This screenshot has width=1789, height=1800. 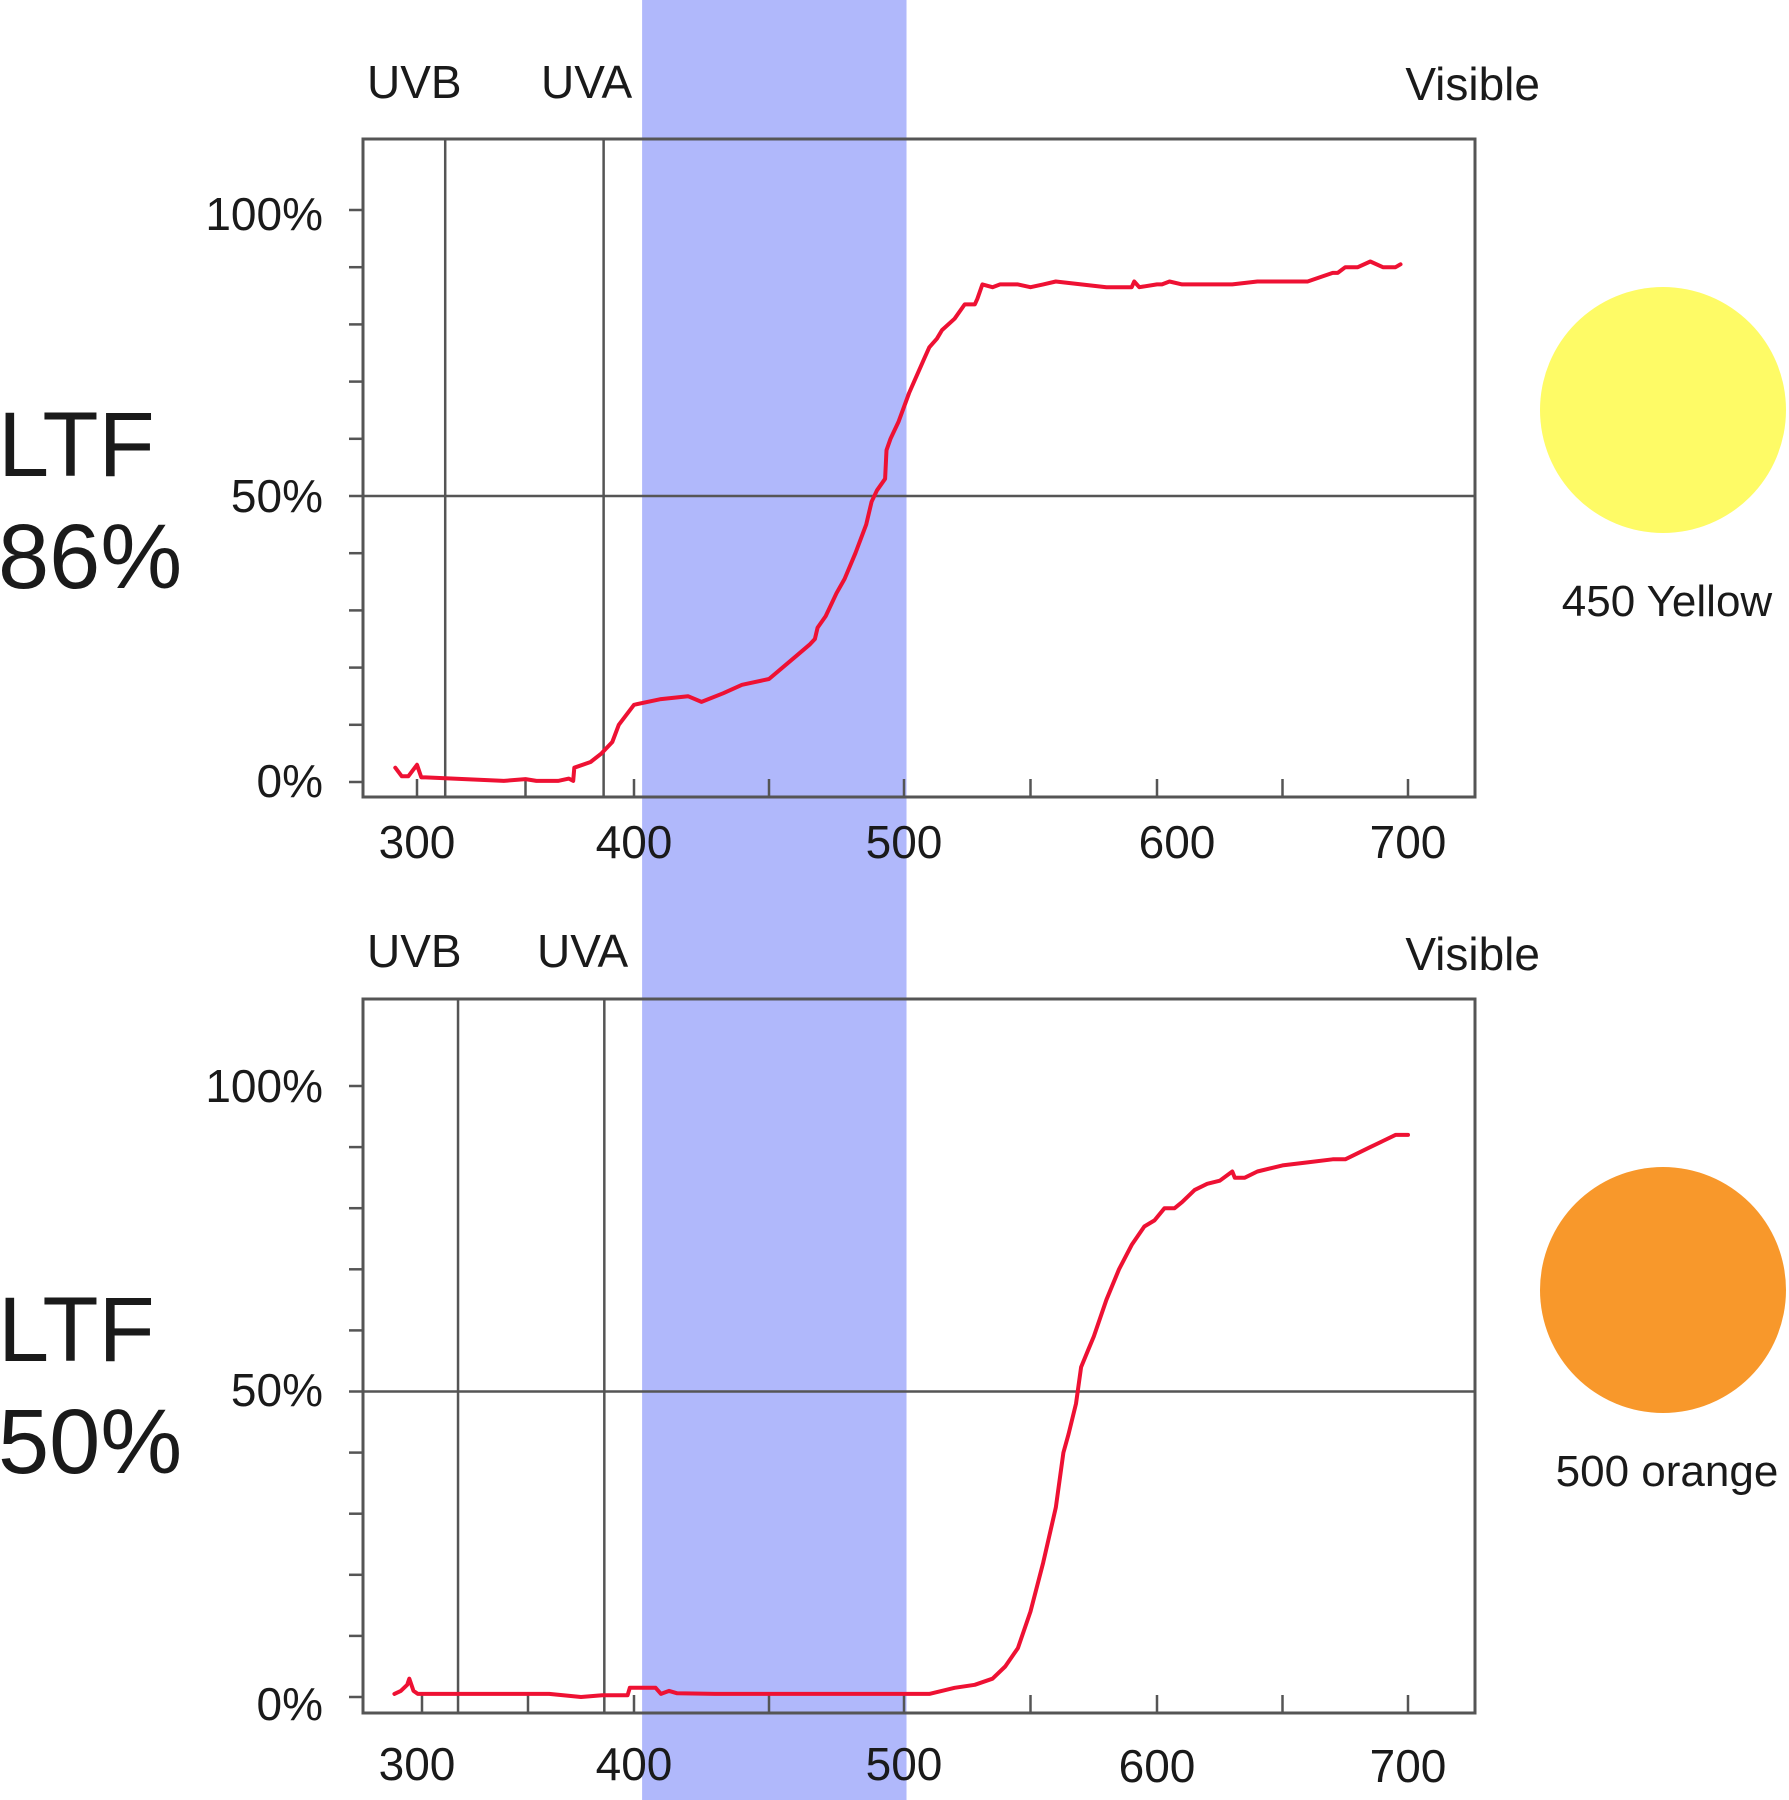 I want to click on color-swatch-yellow, so click(x=1663, y=410).